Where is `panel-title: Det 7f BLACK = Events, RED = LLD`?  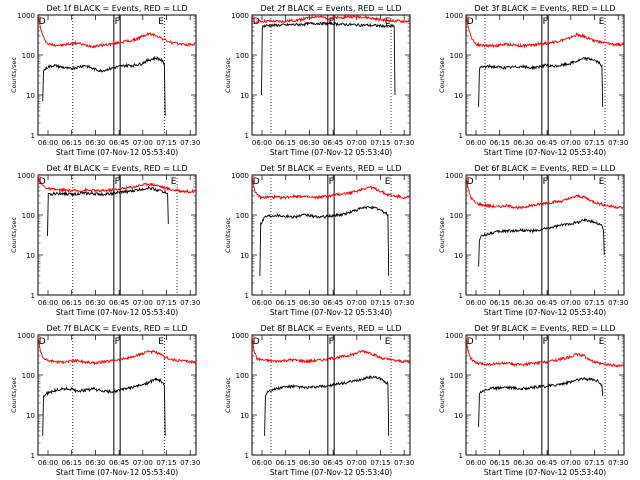 panel-title: Det 7f BLACK = Events, RED = LLD is located at coordinates (116, 328).